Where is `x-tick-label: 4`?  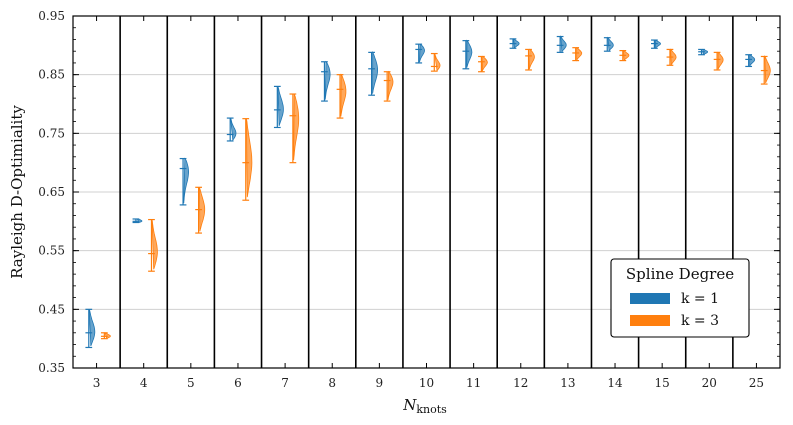 x-tick-label: 4 is located at coordinates (144, 383).